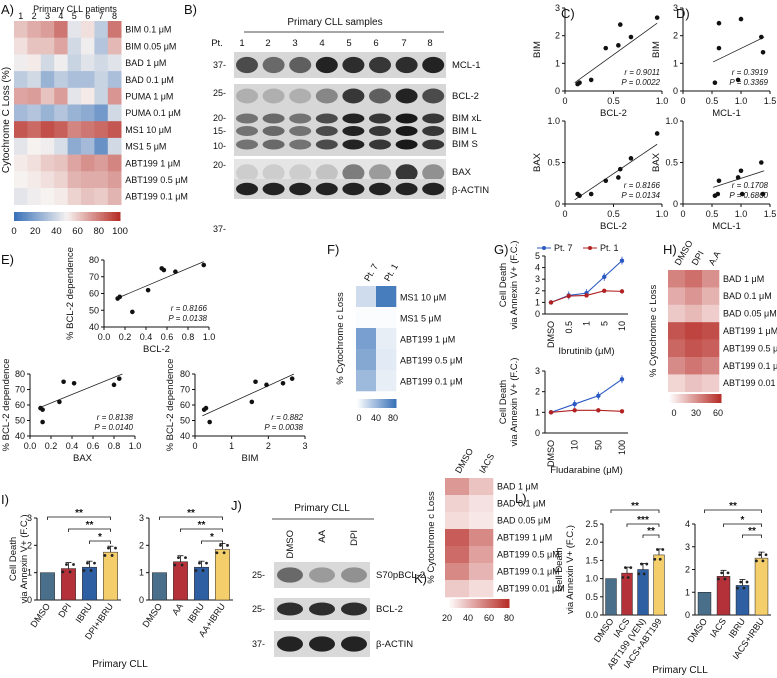 Image resolution: width=777 pixels, height=678 pixels. What do you see at coordinates (431, 537) in the screenshot?
I see `axis-label: % Cytochrome c Loss` at bounding box center [431, 537].